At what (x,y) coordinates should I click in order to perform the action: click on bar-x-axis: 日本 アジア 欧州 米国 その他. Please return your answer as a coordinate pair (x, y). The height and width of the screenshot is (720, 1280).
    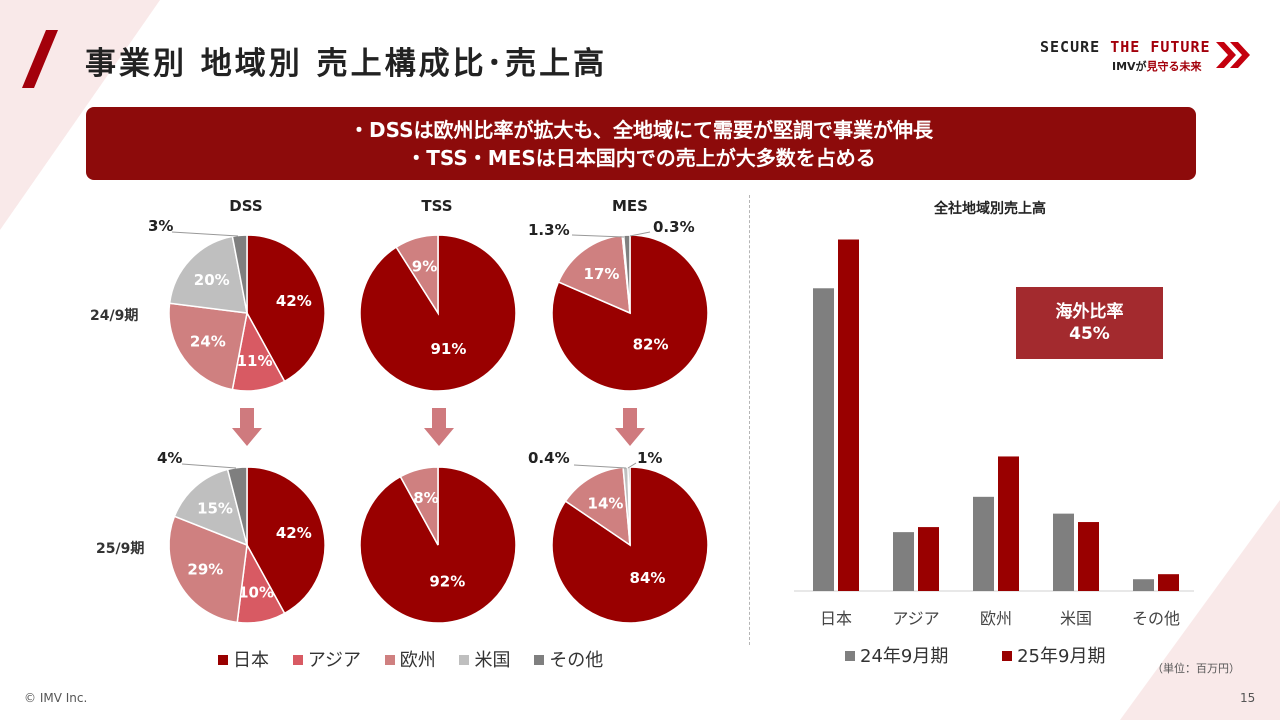
    Looking at the image, I should click on (1000, 618).